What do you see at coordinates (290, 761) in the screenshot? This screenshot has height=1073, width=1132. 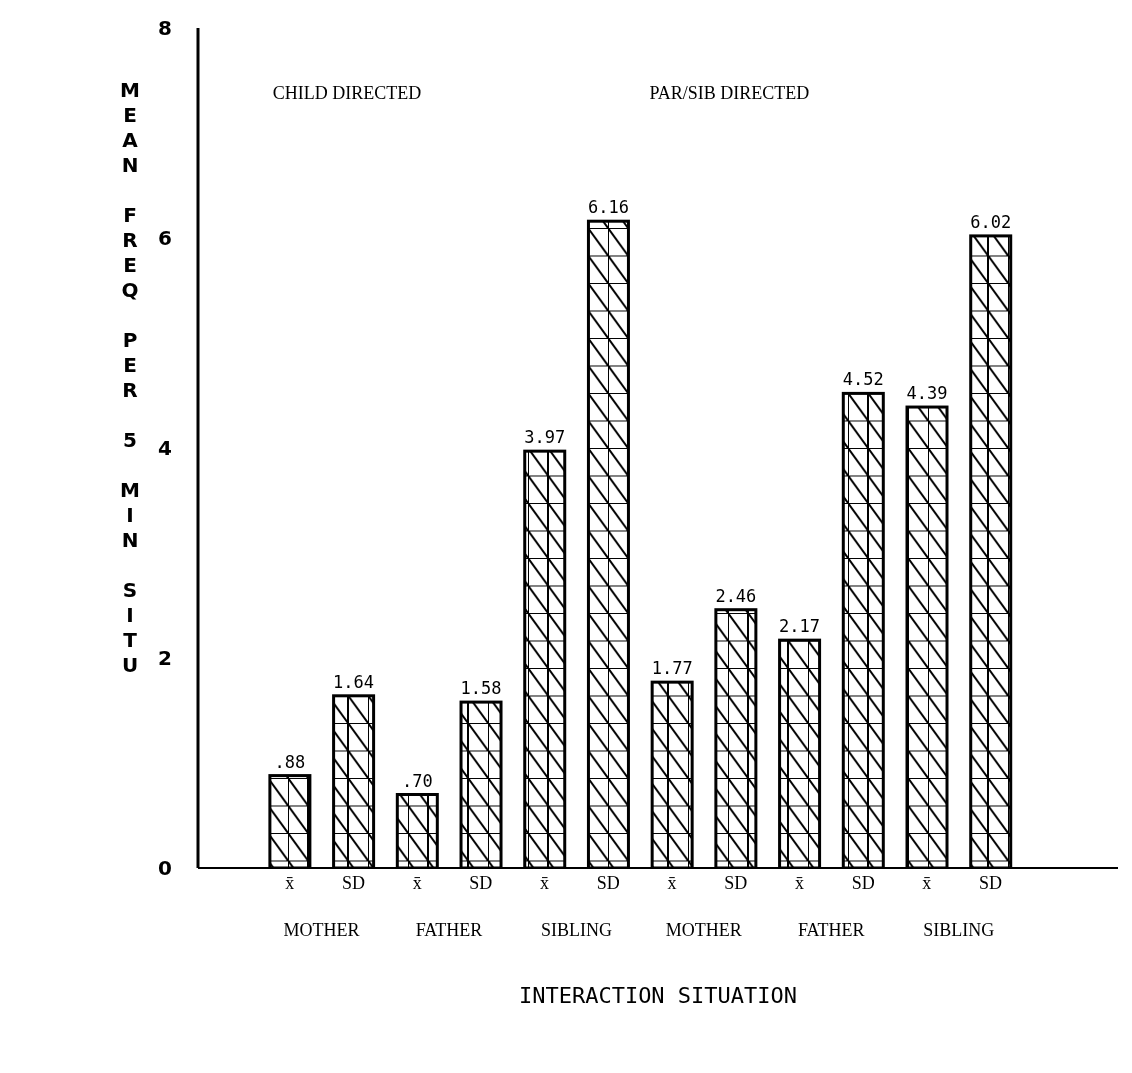 I see `data-label: .88` at bounding box center [290, 761].